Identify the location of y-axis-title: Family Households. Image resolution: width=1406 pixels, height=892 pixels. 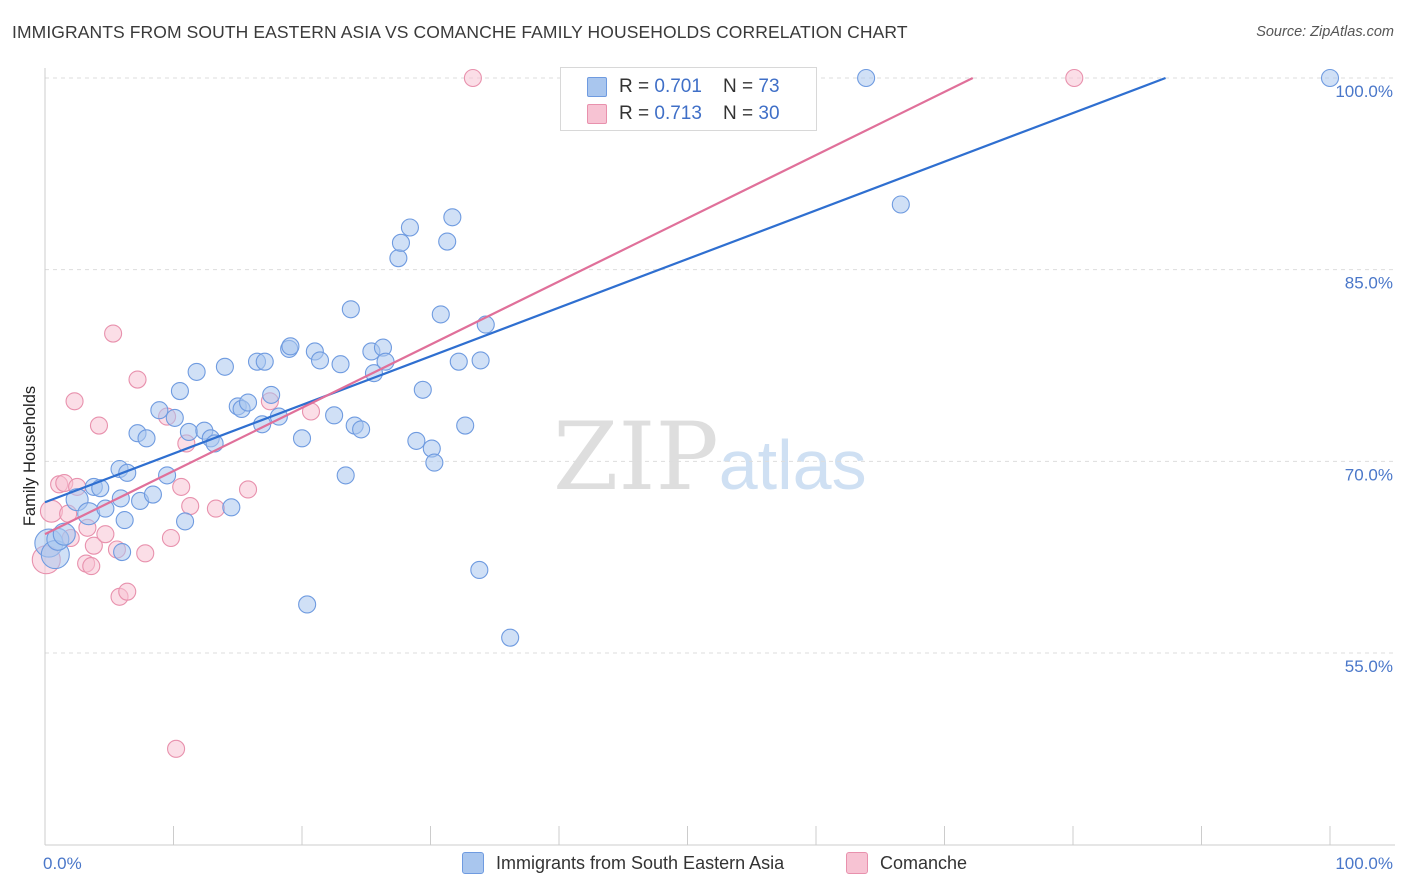
(30, 456).